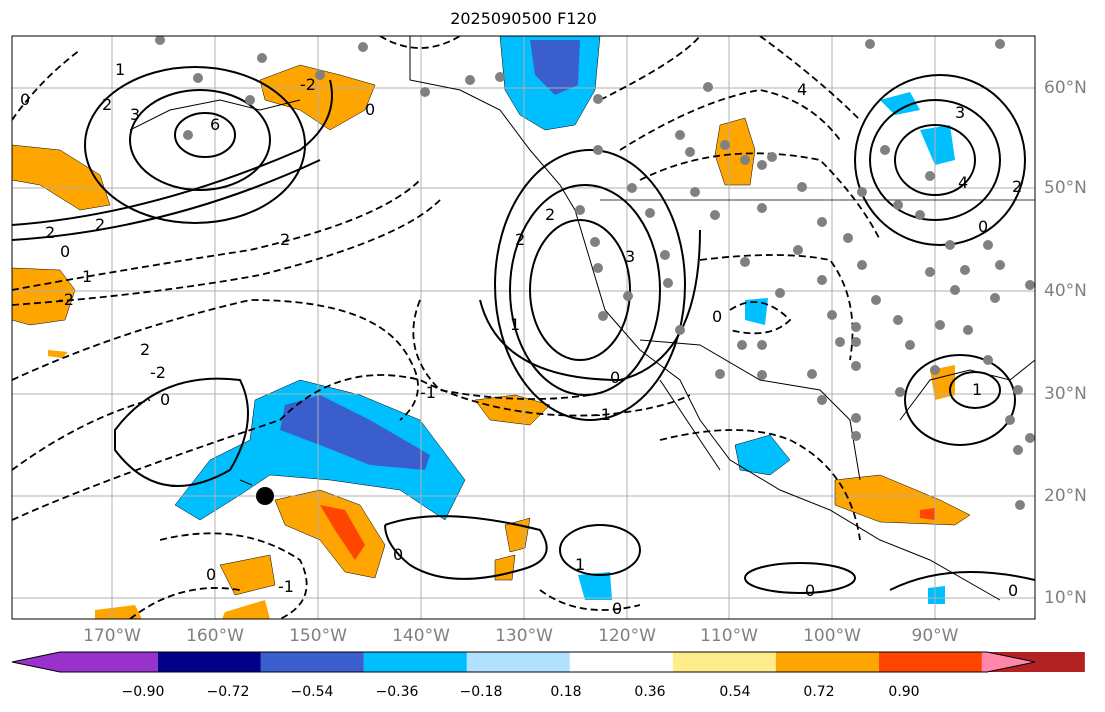 The width and height of the screenshot is (1105, 712). I want to click on highlight-location-marker, so click(265, 496).